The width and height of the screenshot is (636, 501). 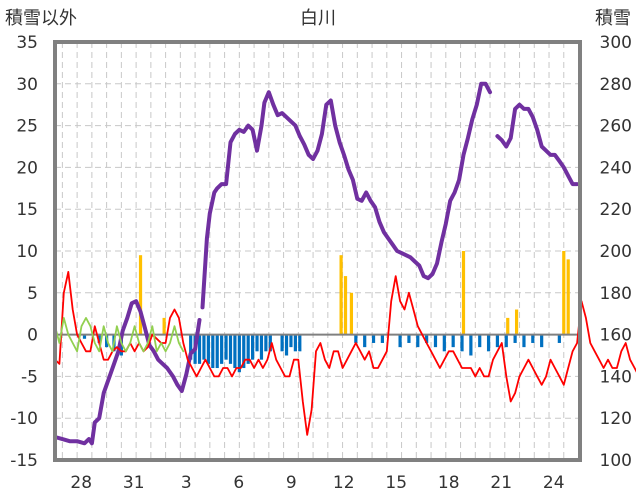 I want to click on right-axis-label: 積雪, so click(x=613, y=18).